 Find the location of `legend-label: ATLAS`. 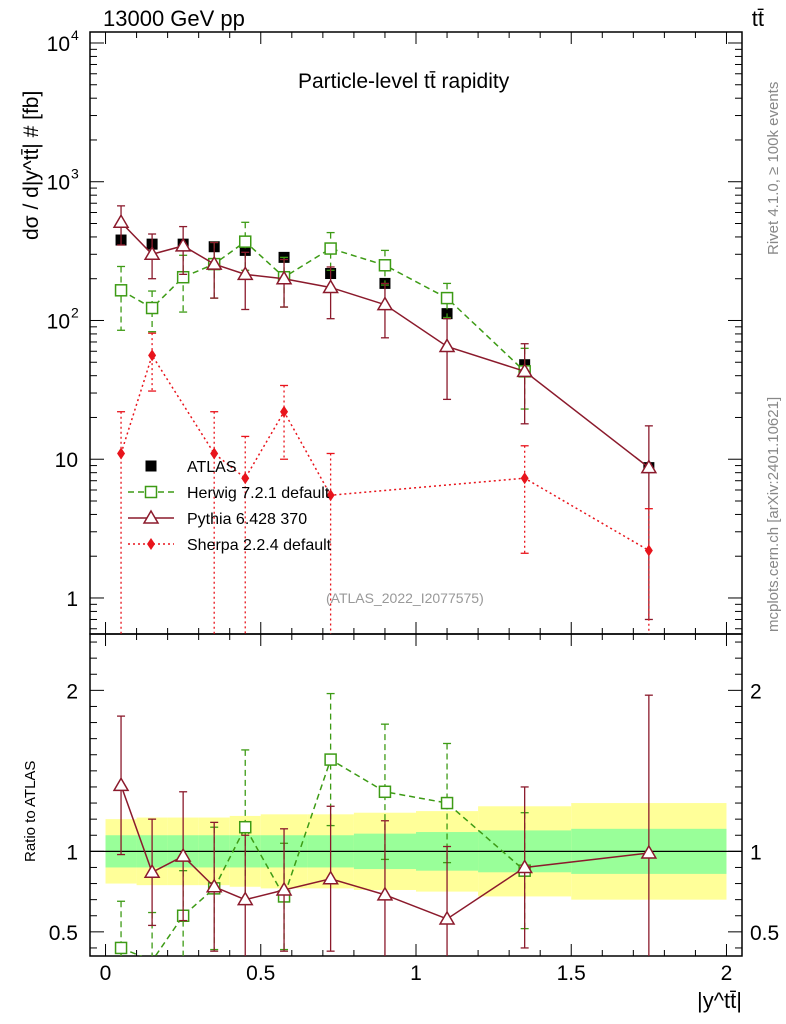

legend-label: ATLAS is located at coordinates (212, 467).